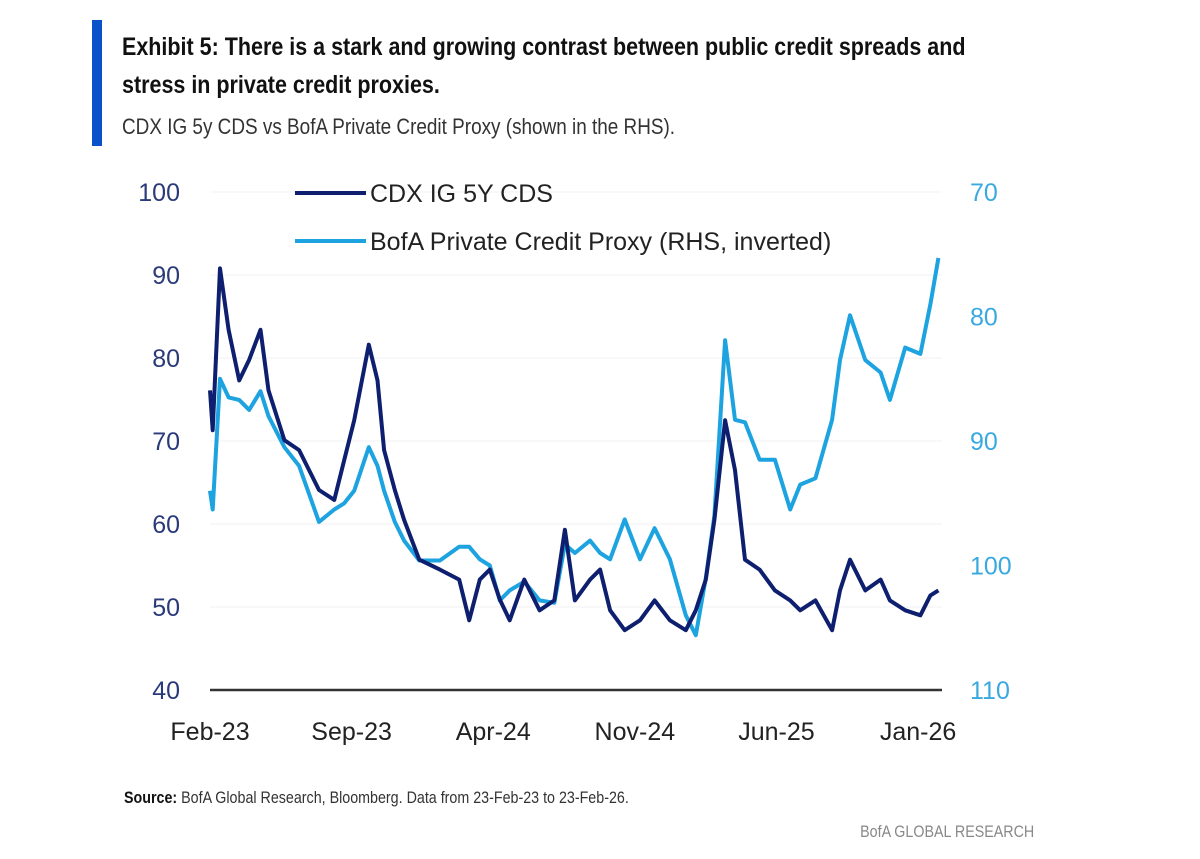 The width and height of the screenshot is (1200, 859). Describe the element at coordinates (991, 567) in the screenshot. I see `y-right-tick-label: 100` at that location.